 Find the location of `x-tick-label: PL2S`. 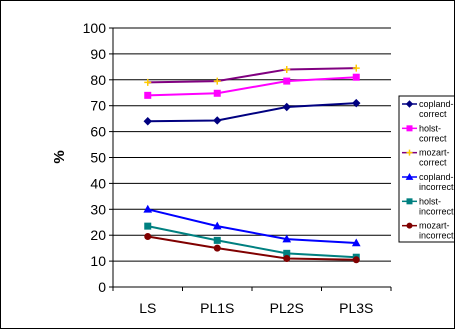

x-tick-label: PL2S is located at coordinates (287, 308).